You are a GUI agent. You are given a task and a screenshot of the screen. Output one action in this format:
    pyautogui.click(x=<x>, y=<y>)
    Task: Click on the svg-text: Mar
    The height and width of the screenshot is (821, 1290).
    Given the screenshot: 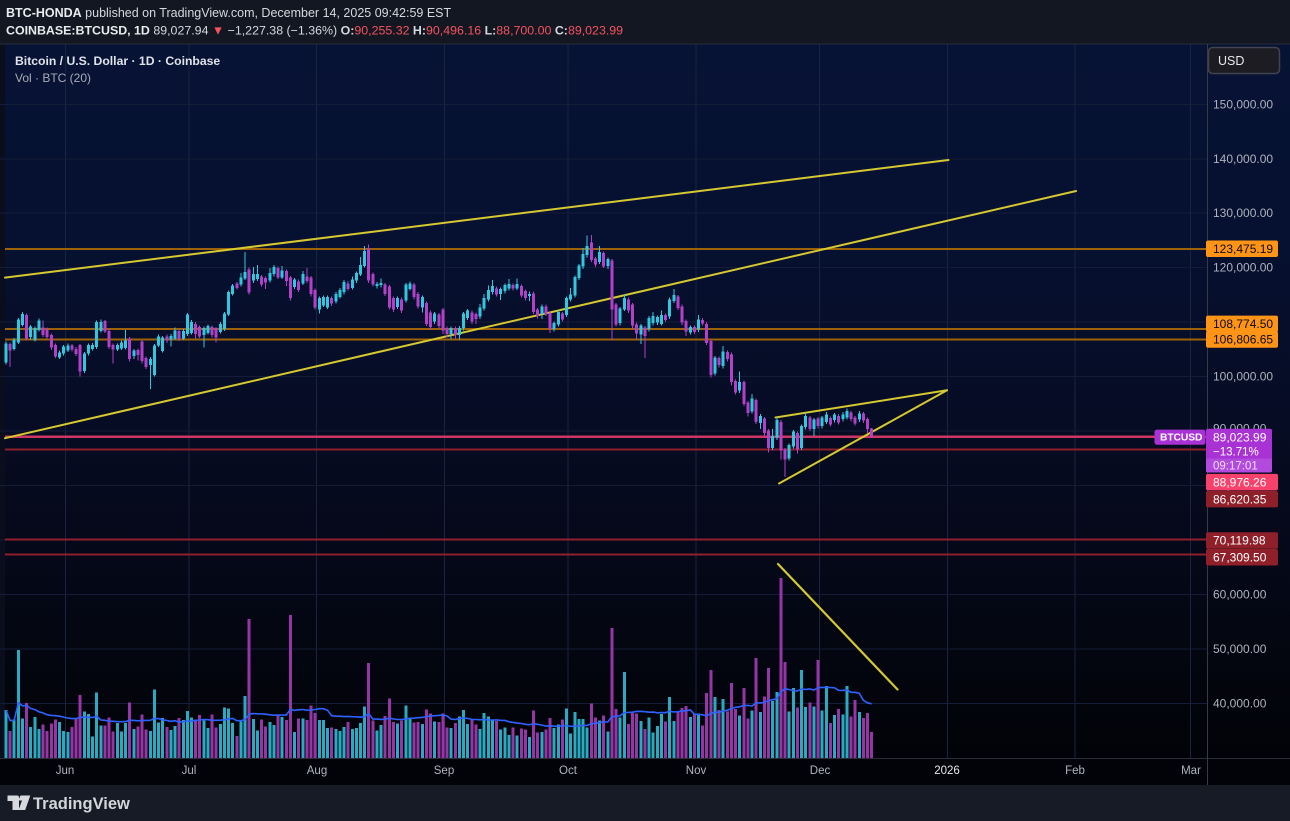 What is the action you would take?
    pyautogui.click(x=1191, y=771)
    